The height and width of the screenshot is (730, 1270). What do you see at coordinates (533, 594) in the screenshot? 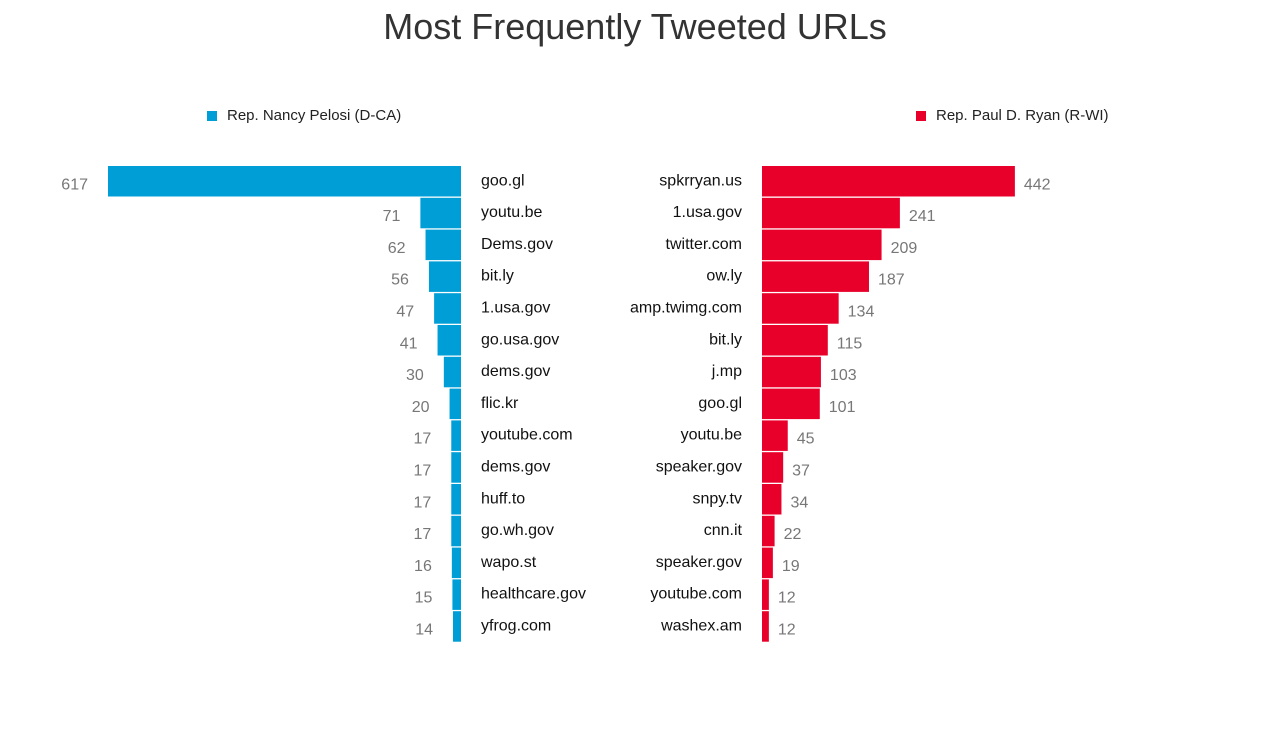
I see `category-label-pelosi: healthcare.gov` at bounding box center [533, 594].